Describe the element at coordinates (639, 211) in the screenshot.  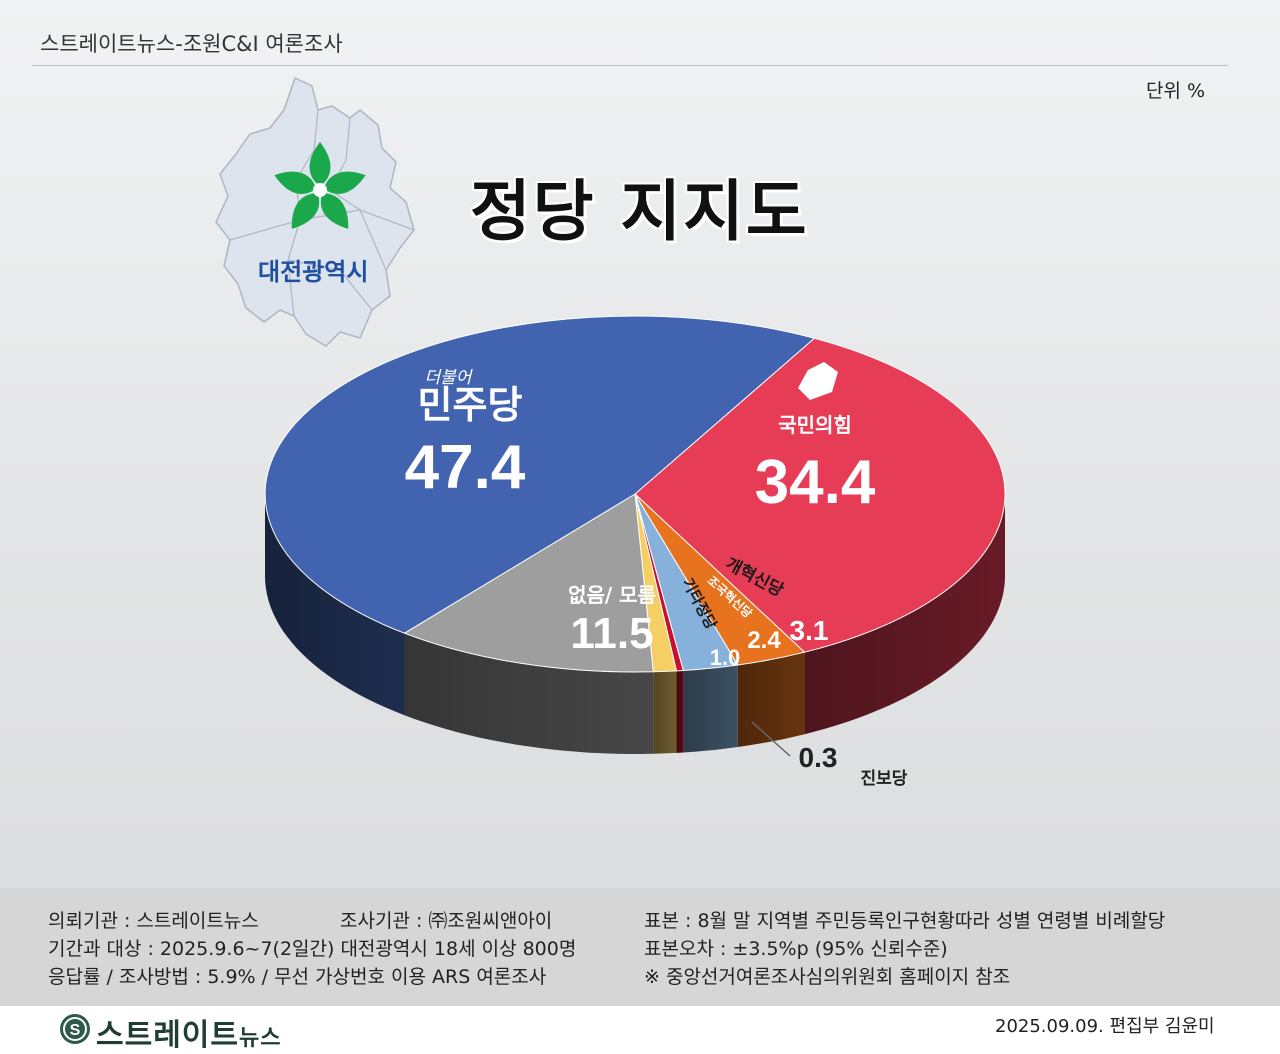
I see `chart-title: 정당 지지도` at that location.